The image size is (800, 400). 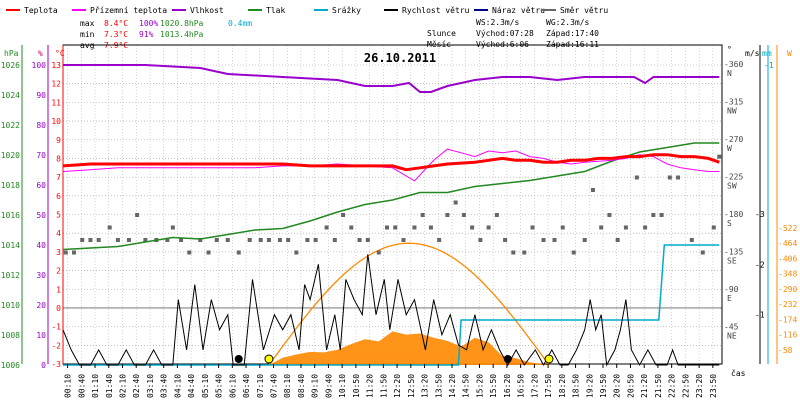 I want to click on sunset-info: Západ:17:40, so click(x=572, y=33).